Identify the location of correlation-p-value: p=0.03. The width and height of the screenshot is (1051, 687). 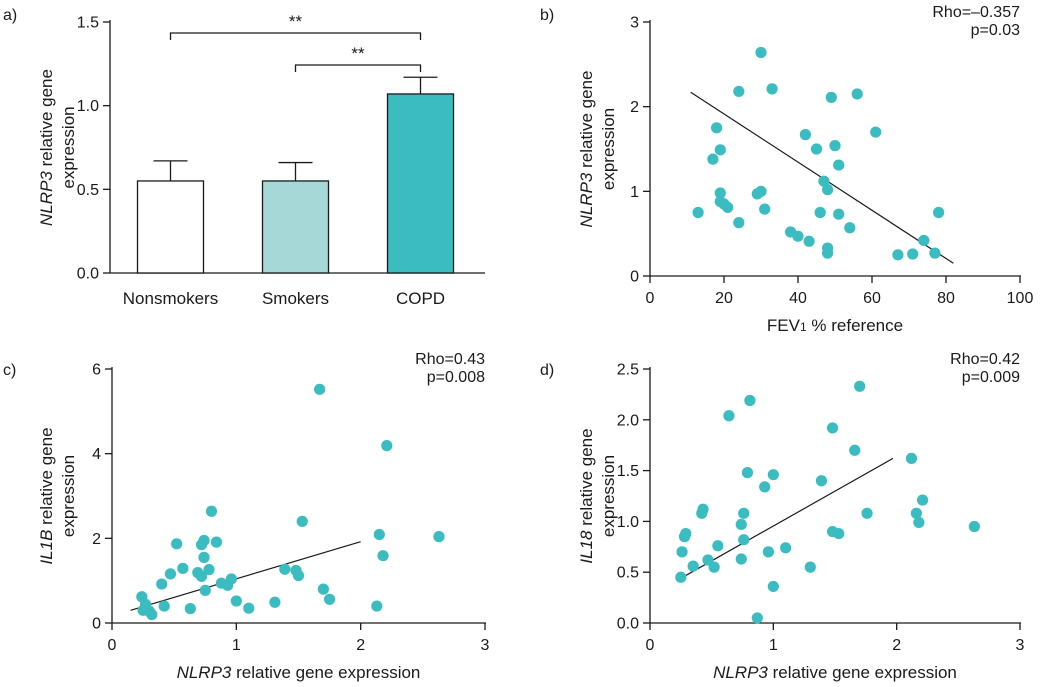
(995, 30).